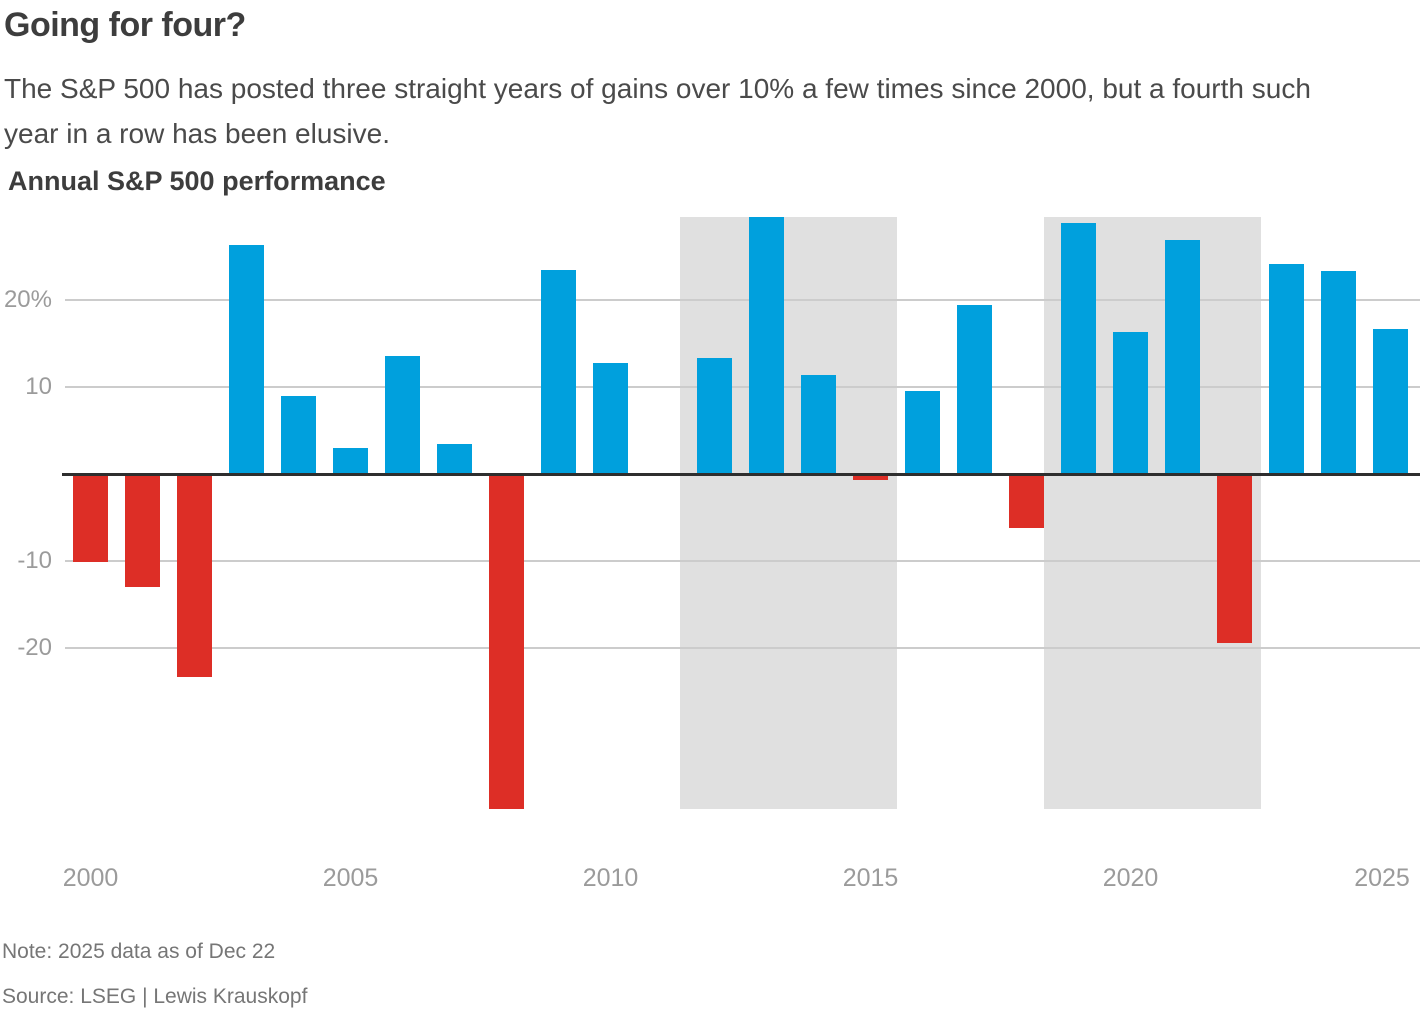 The height and width of the screenshot is (1016, 1420). I want to click on highlight-band, so click(788, 512).